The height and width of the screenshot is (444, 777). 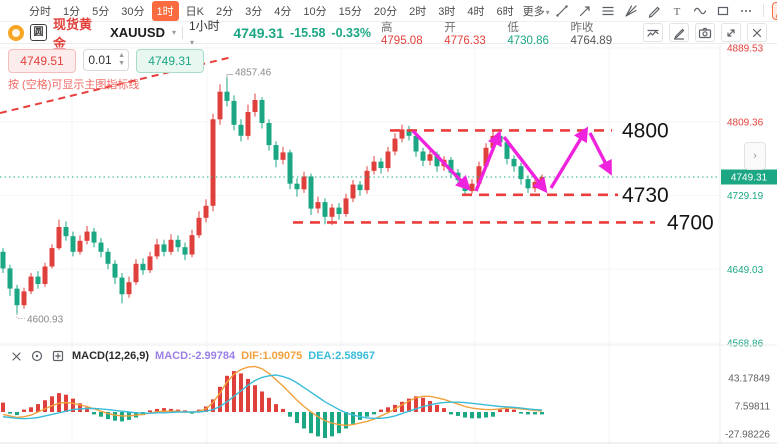 I want to click on keyboard-hint-text: 按 (空格)可显示主图指标线, so click(x=74, y=85).